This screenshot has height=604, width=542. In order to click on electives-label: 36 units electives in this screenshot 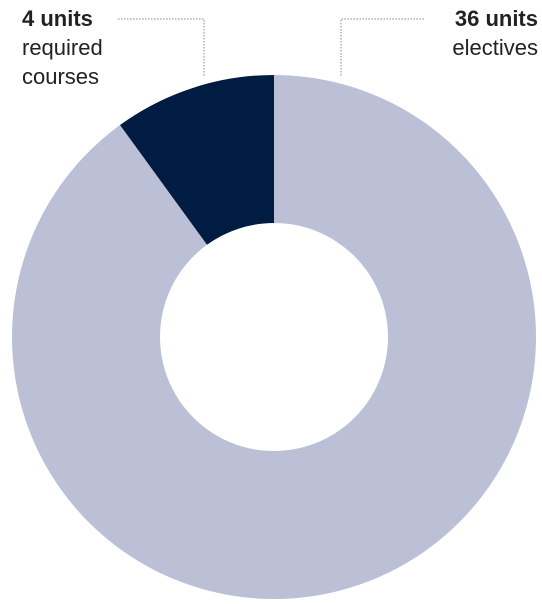, I will do `click(495, 33)`.